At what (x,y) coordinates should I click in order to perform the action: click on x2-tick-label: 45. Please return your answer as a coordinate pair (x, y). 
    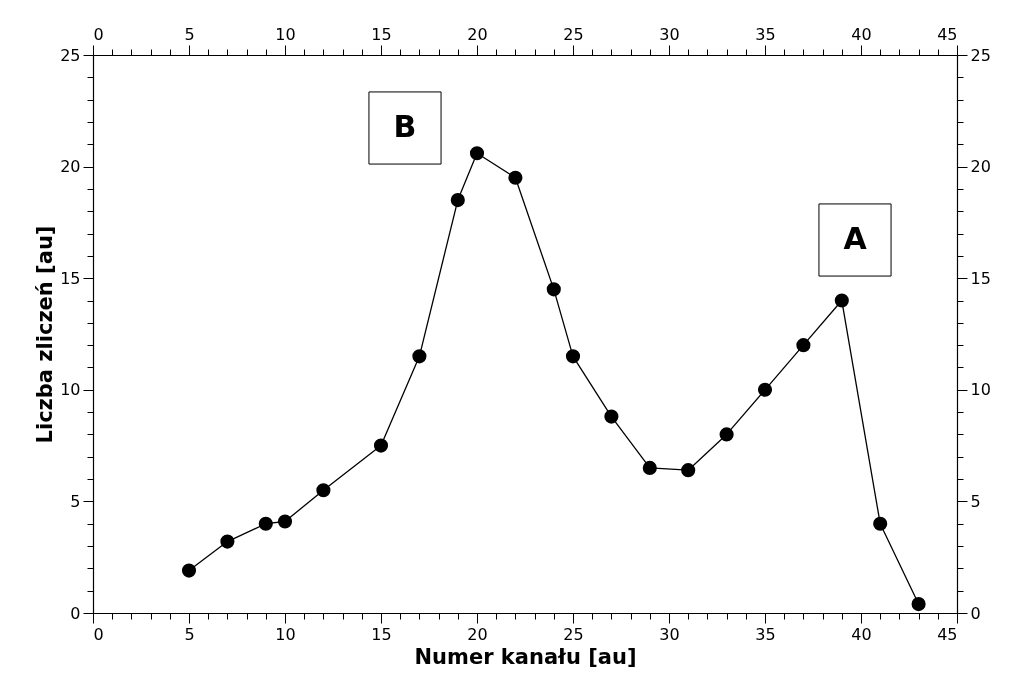
    Looking at the image, I should click on (947, 34).